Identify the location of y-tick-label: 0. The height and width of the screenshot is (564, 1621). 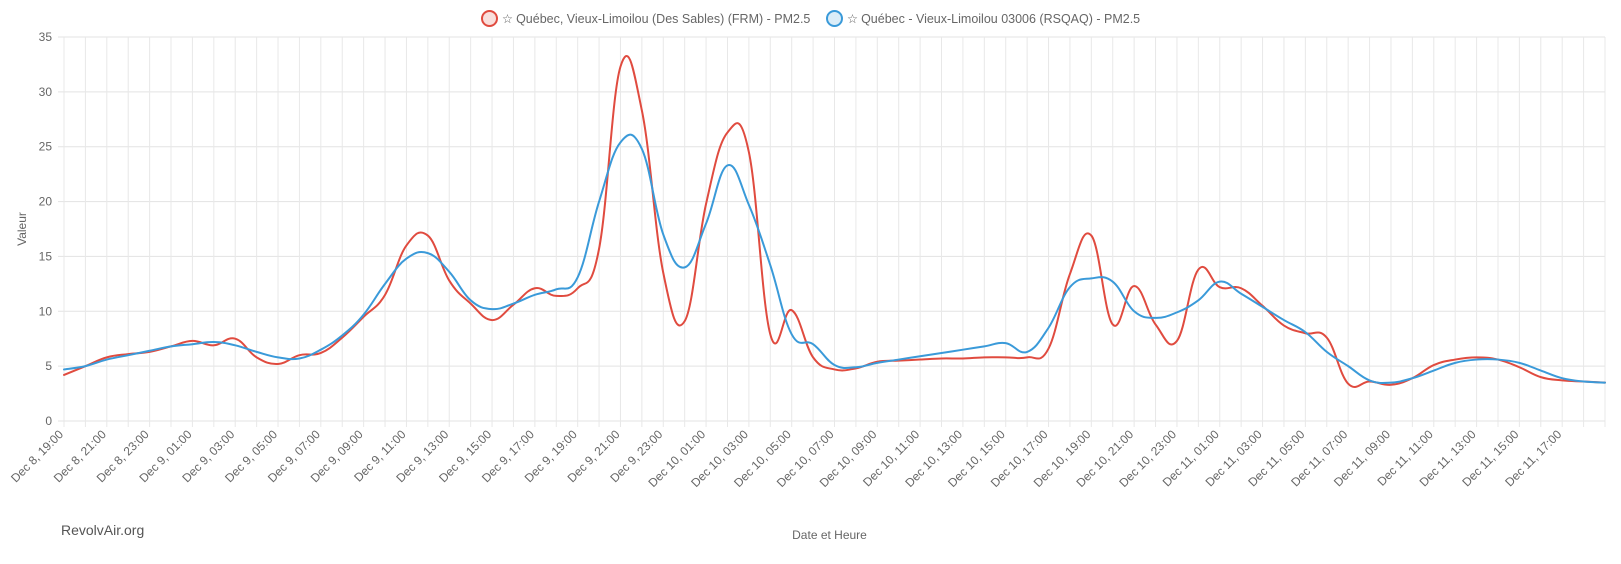
(48, 421).